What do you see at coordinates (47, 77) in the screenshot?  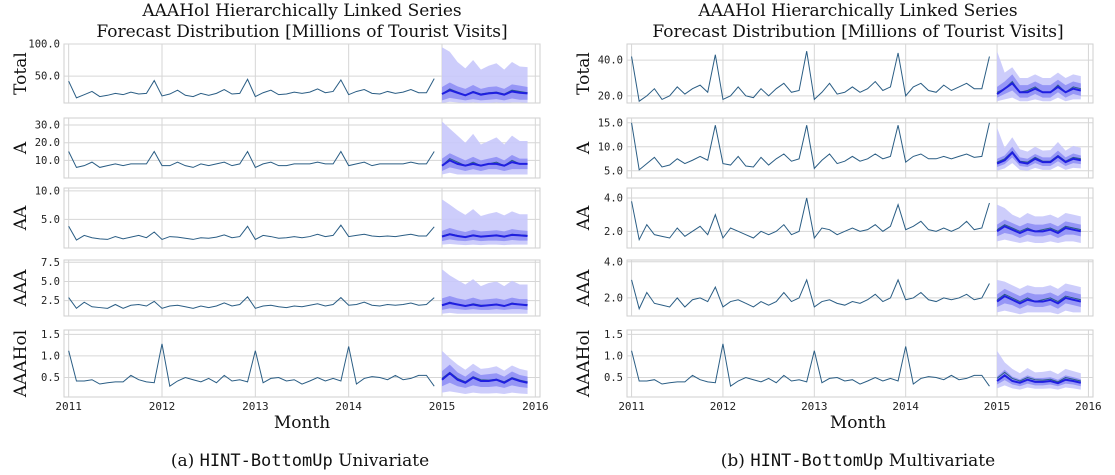 I see `y-tick-label: 50.0` at bounding box center [47, 77].